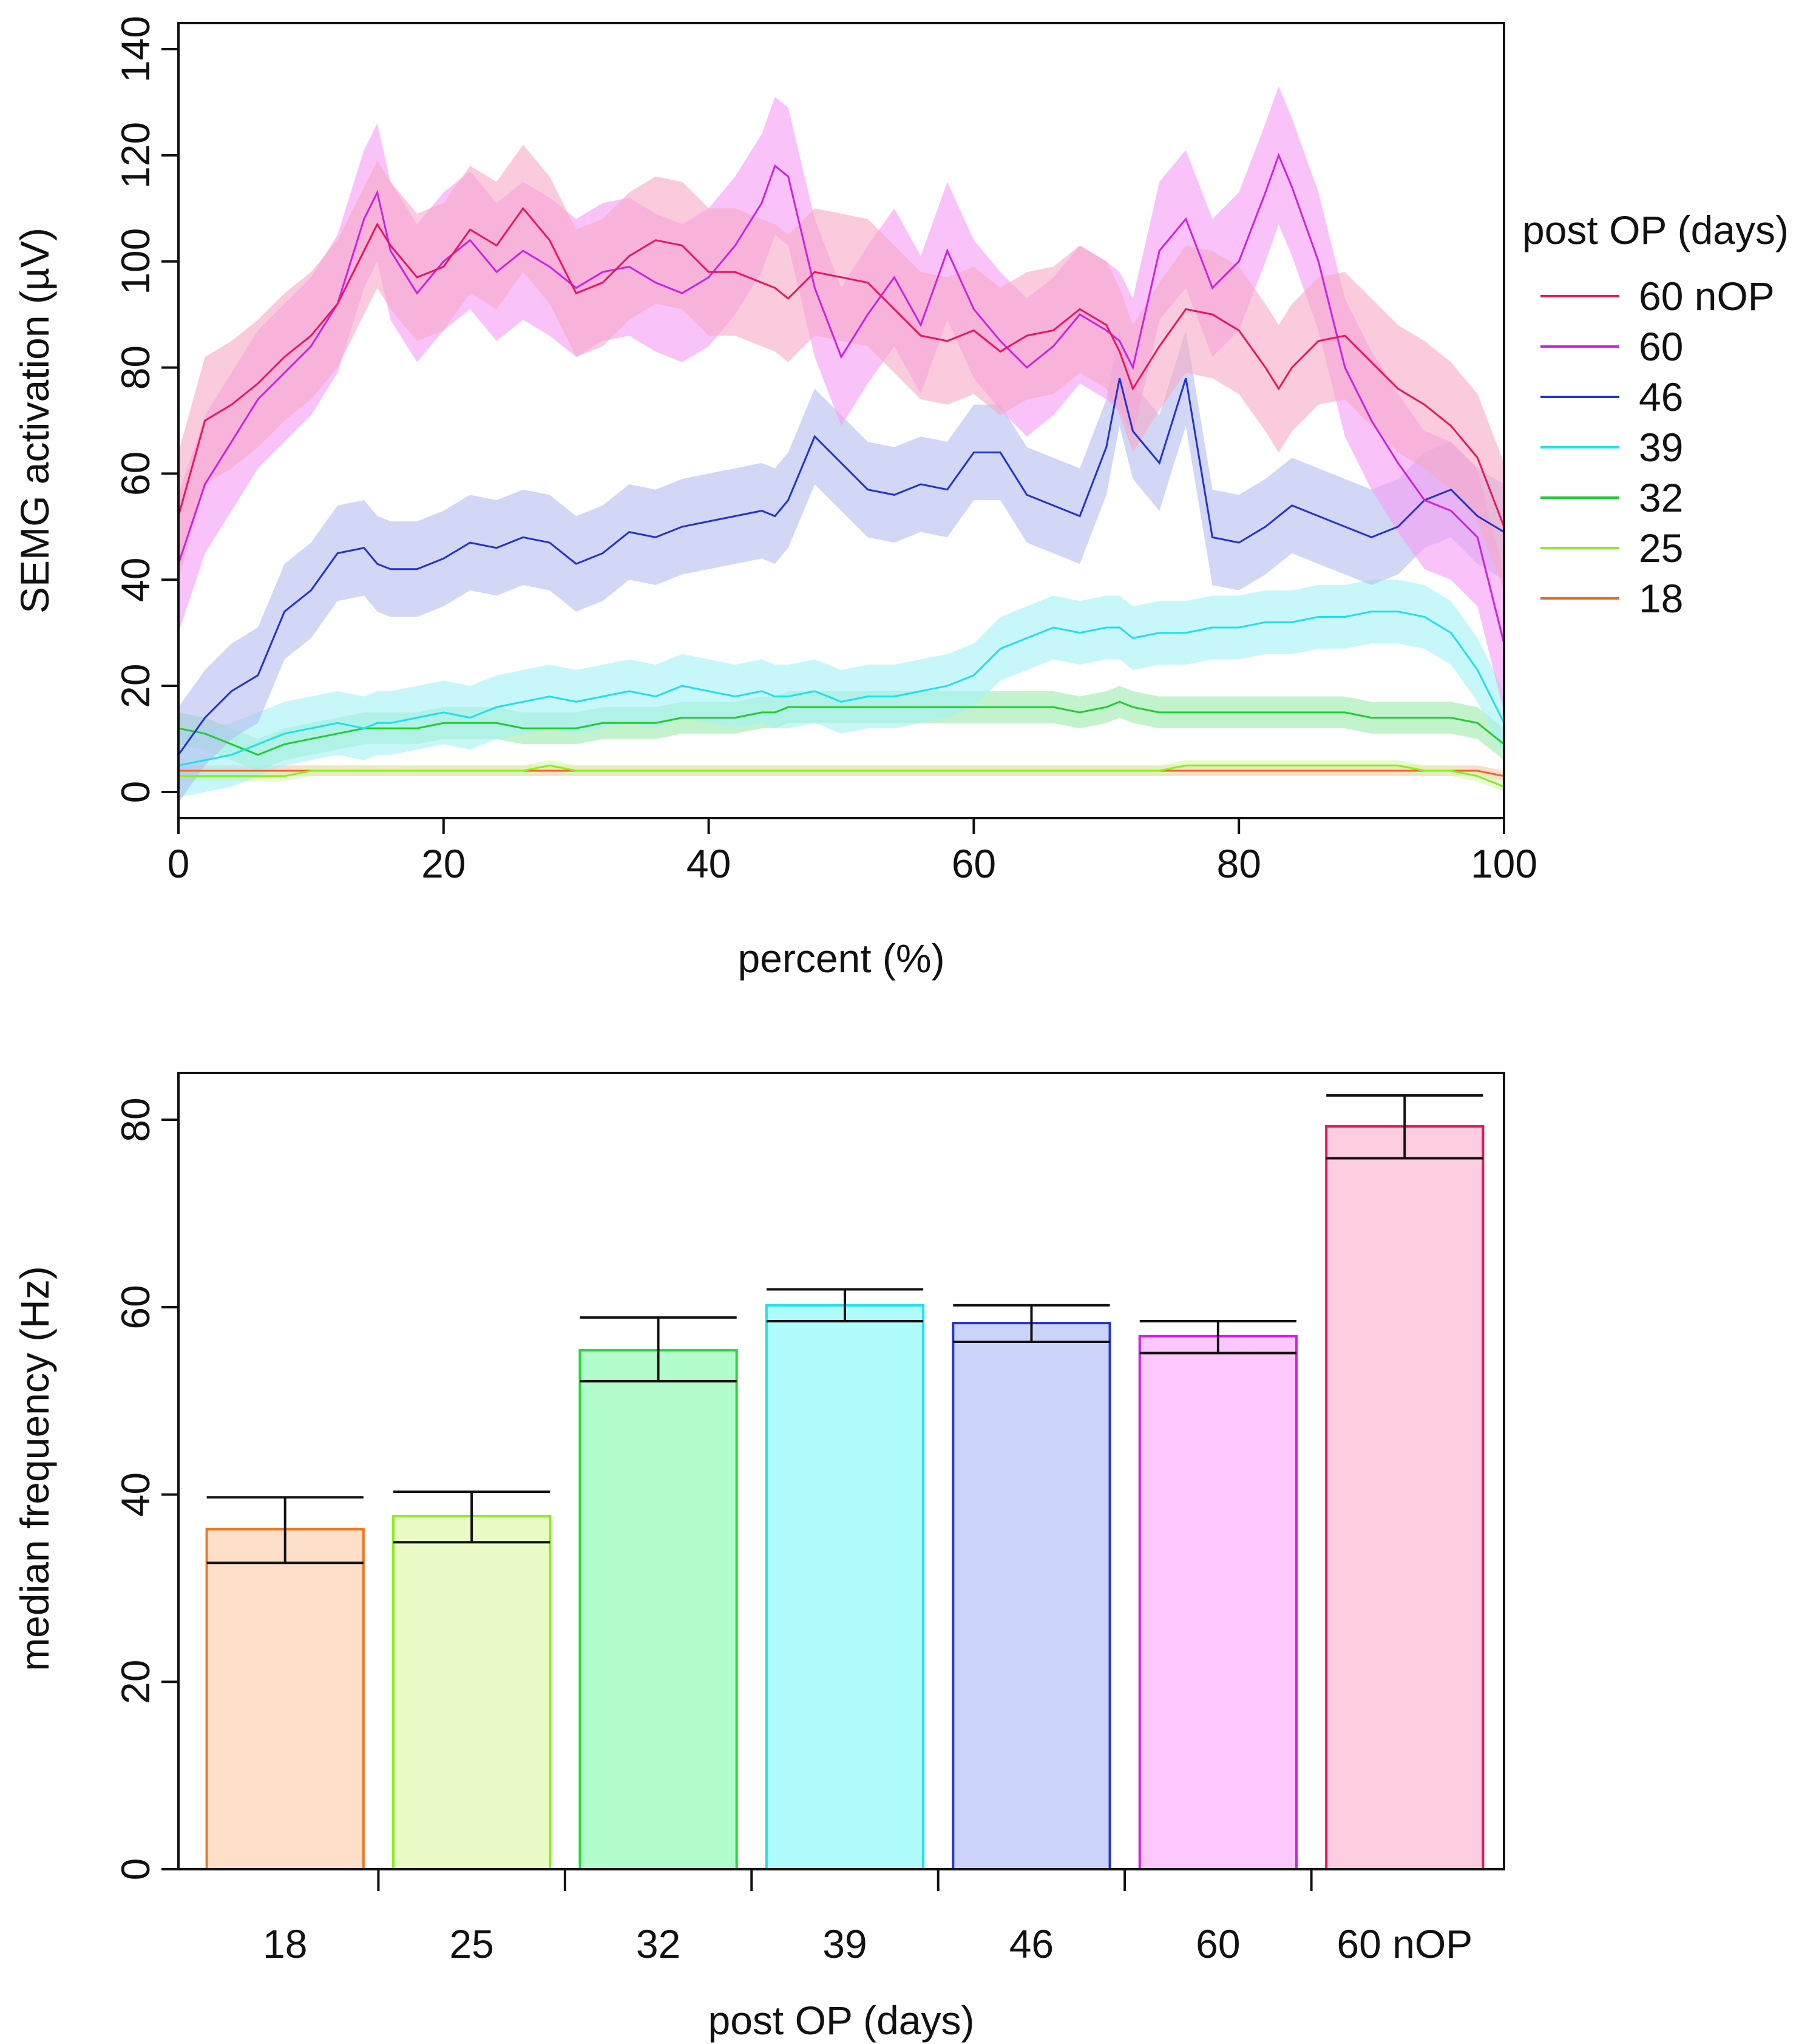 The image size is (1816, 2044). I want to click on y-axis-label: median frequency (Hz), so click(34, 1468).